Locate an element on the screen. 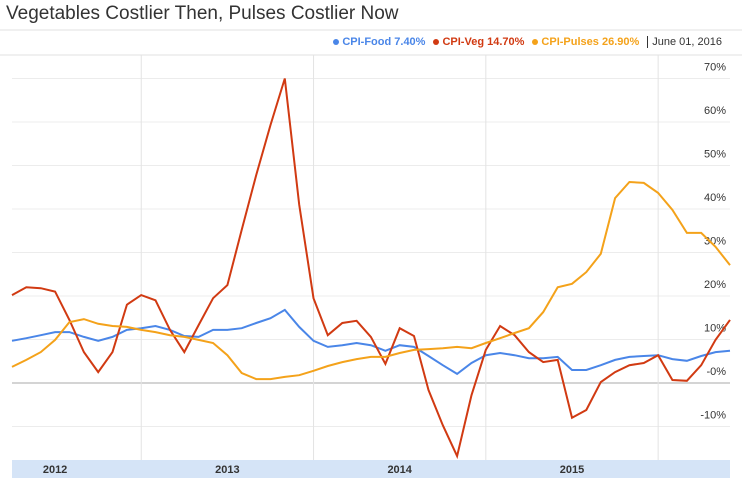 The height and width of the screenshot is (480, 742). legend-item: CPI-Veg 14.70% is located at coordinates (478, 42).